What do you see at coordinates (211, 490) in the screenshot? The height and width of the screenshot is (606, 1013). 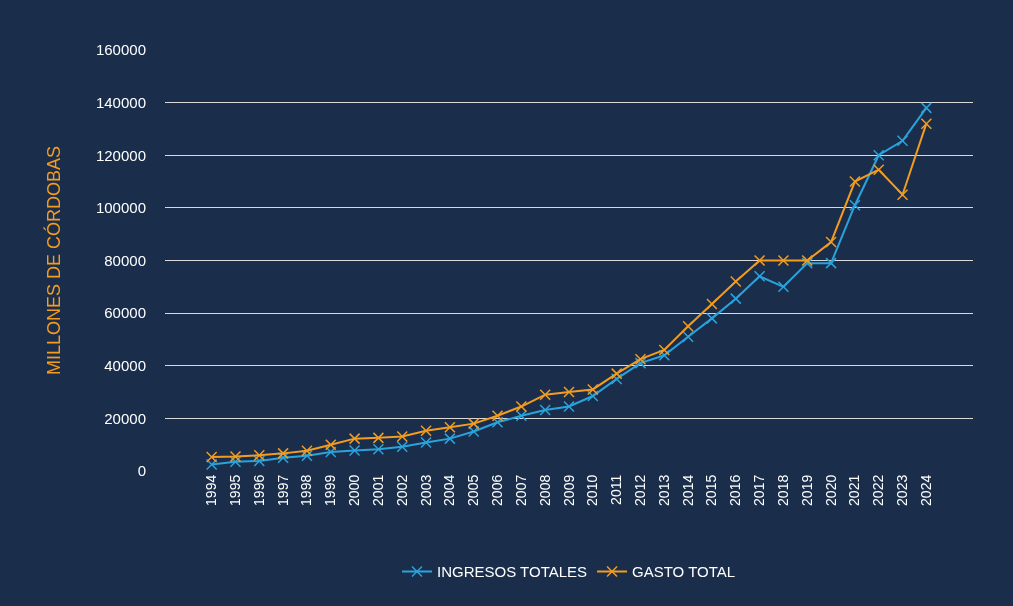 I see `x-tick-label: 1994` at bounding box center [211, 490].